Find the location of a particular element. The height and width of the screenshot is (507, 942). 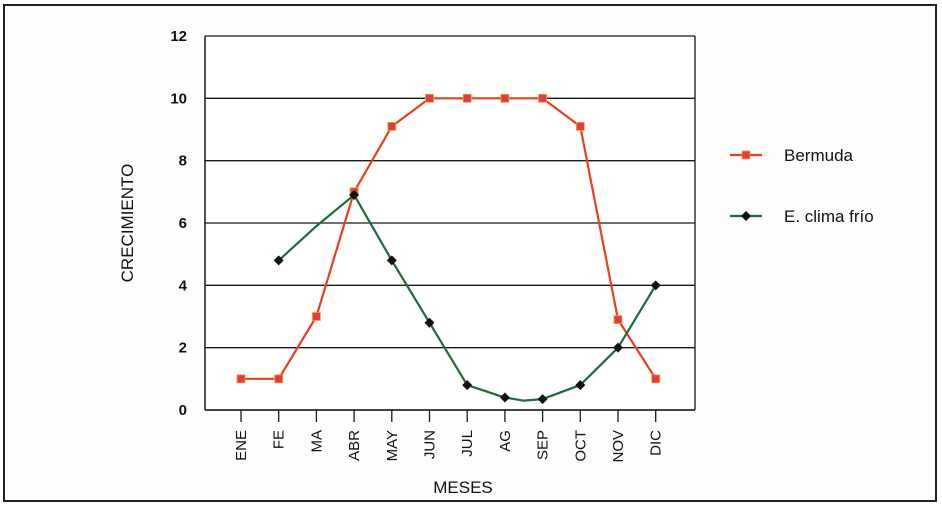

y-axis-ticks: 0 2 4 6 8 10 12 is located at coordinates (178, 223).